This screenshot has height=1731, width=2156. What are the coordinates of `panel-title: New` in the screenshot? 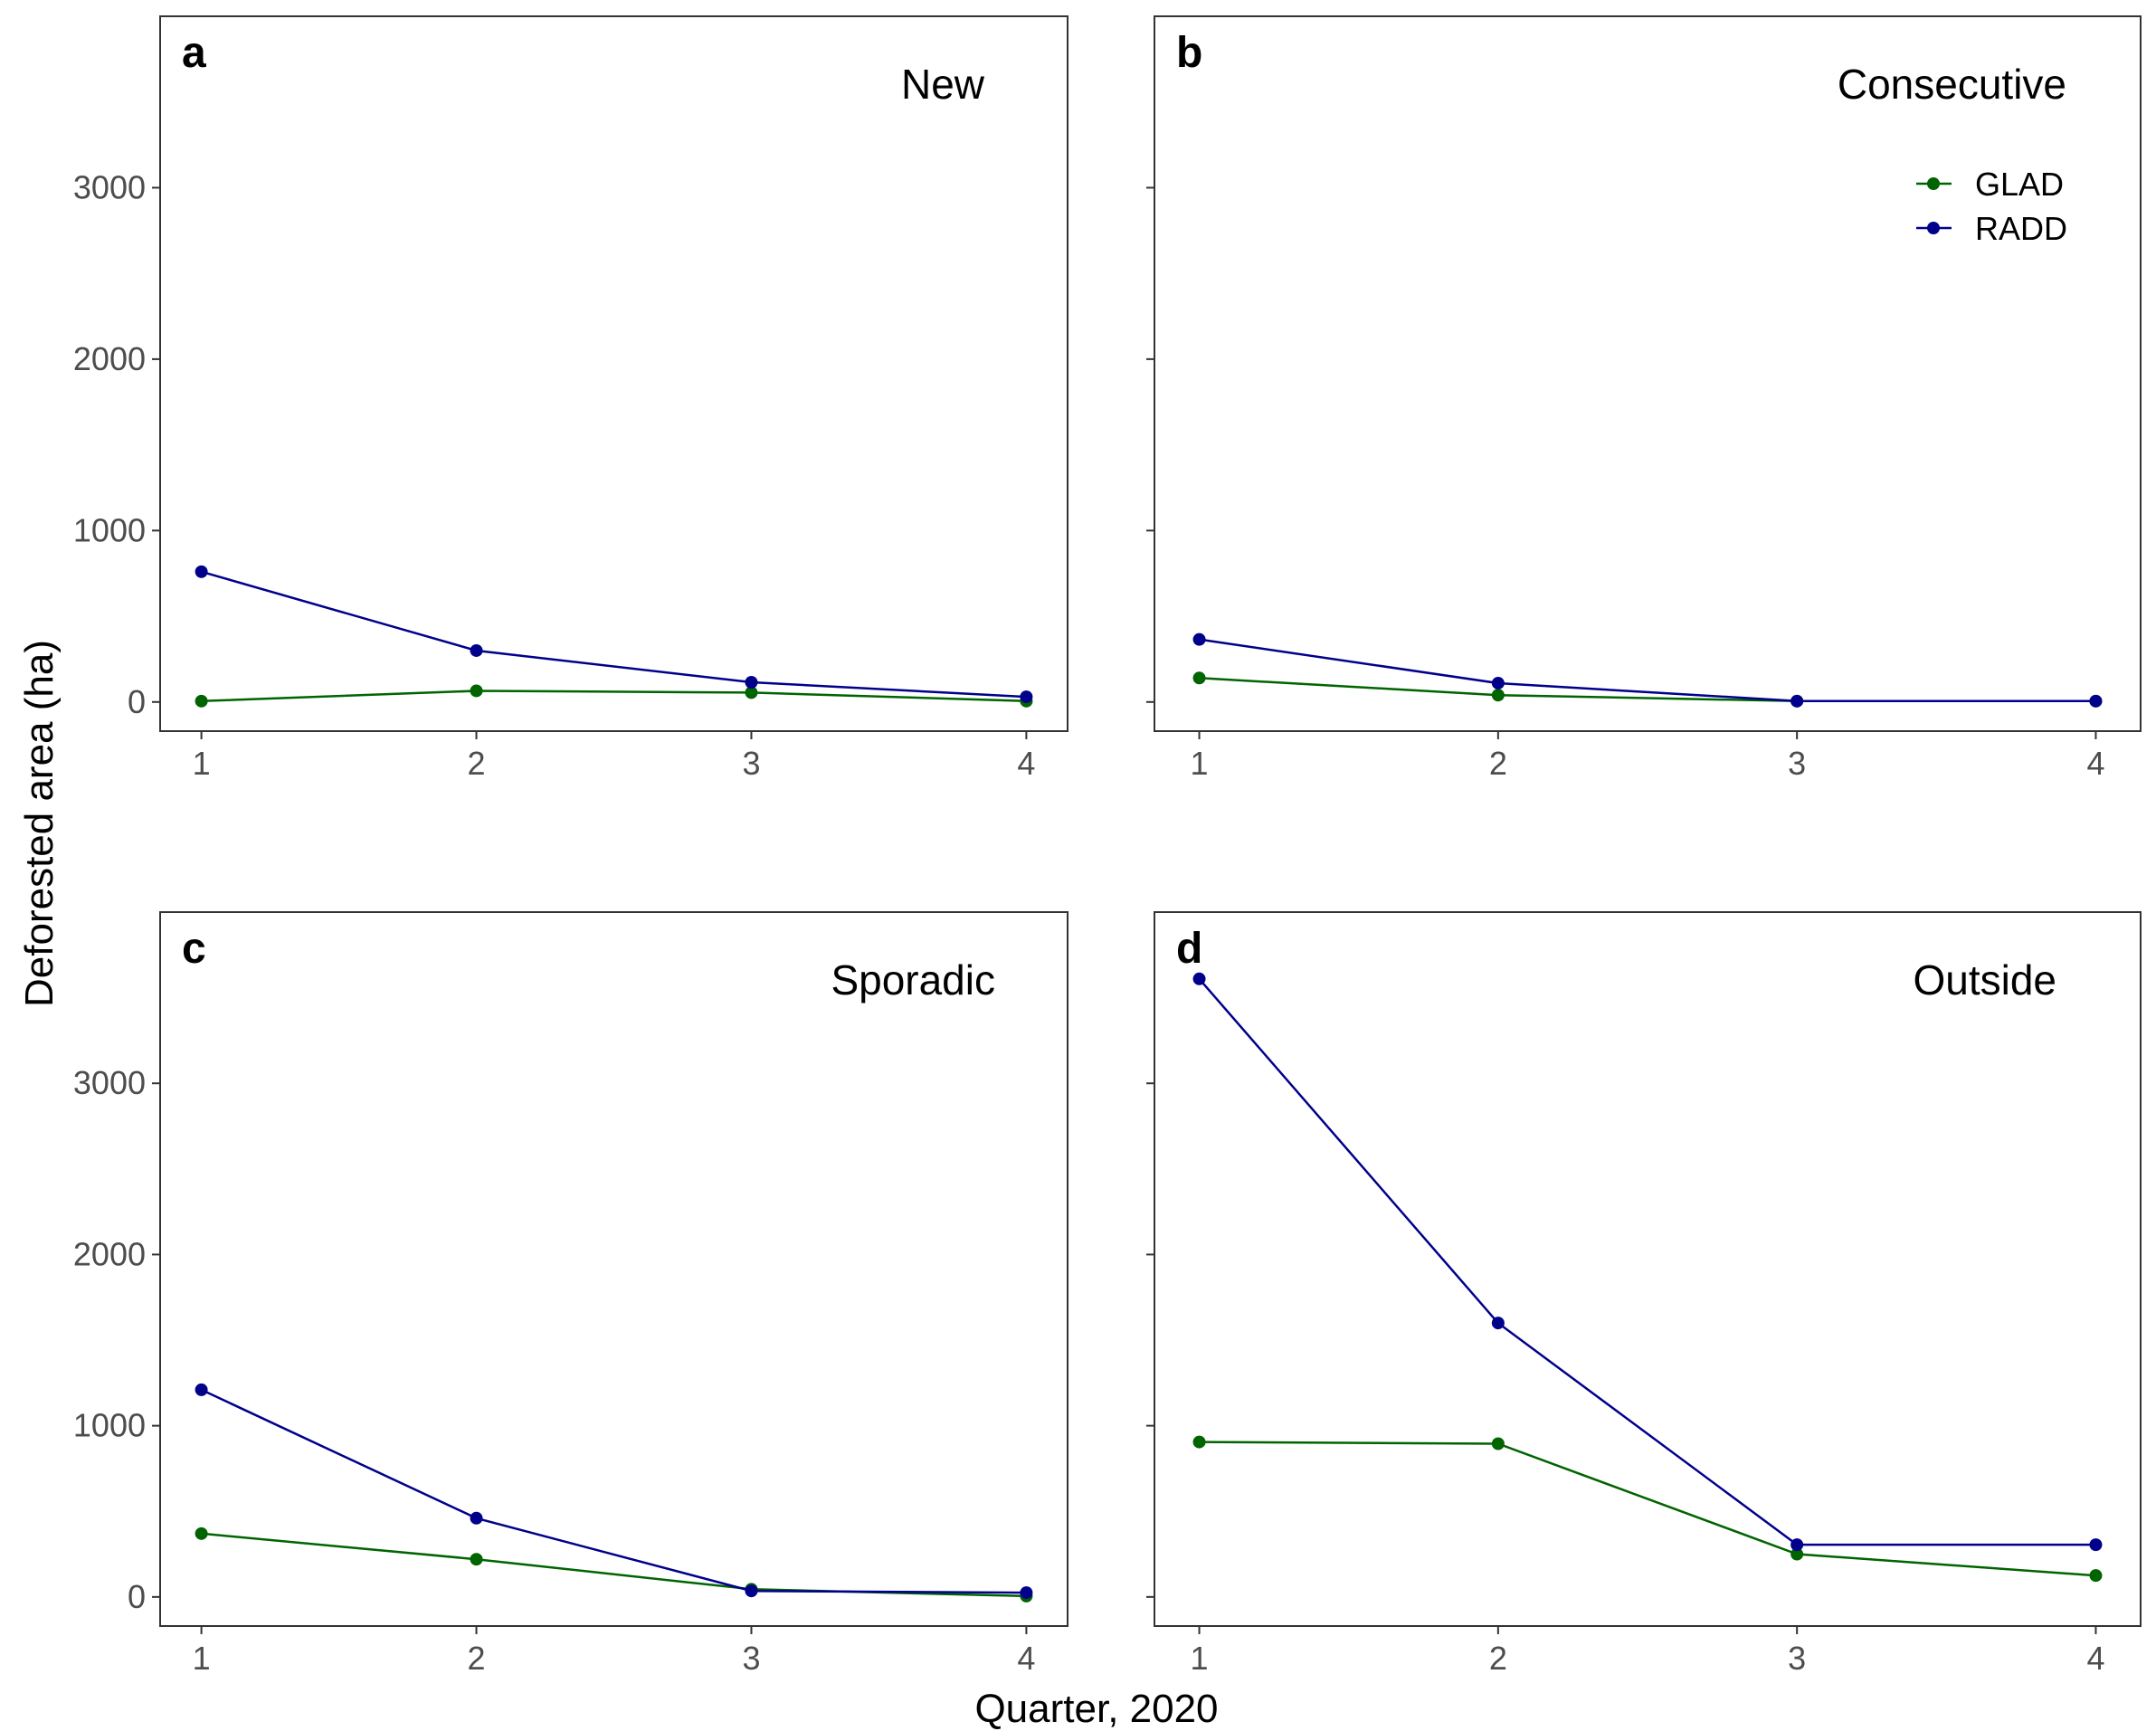 It's located at (943, 84).